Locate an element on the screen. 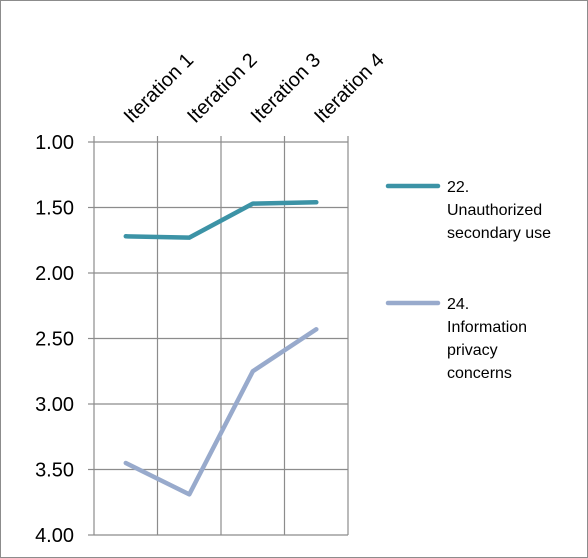  y-tick-label: 1.50 is located at coordinates (54, 209).